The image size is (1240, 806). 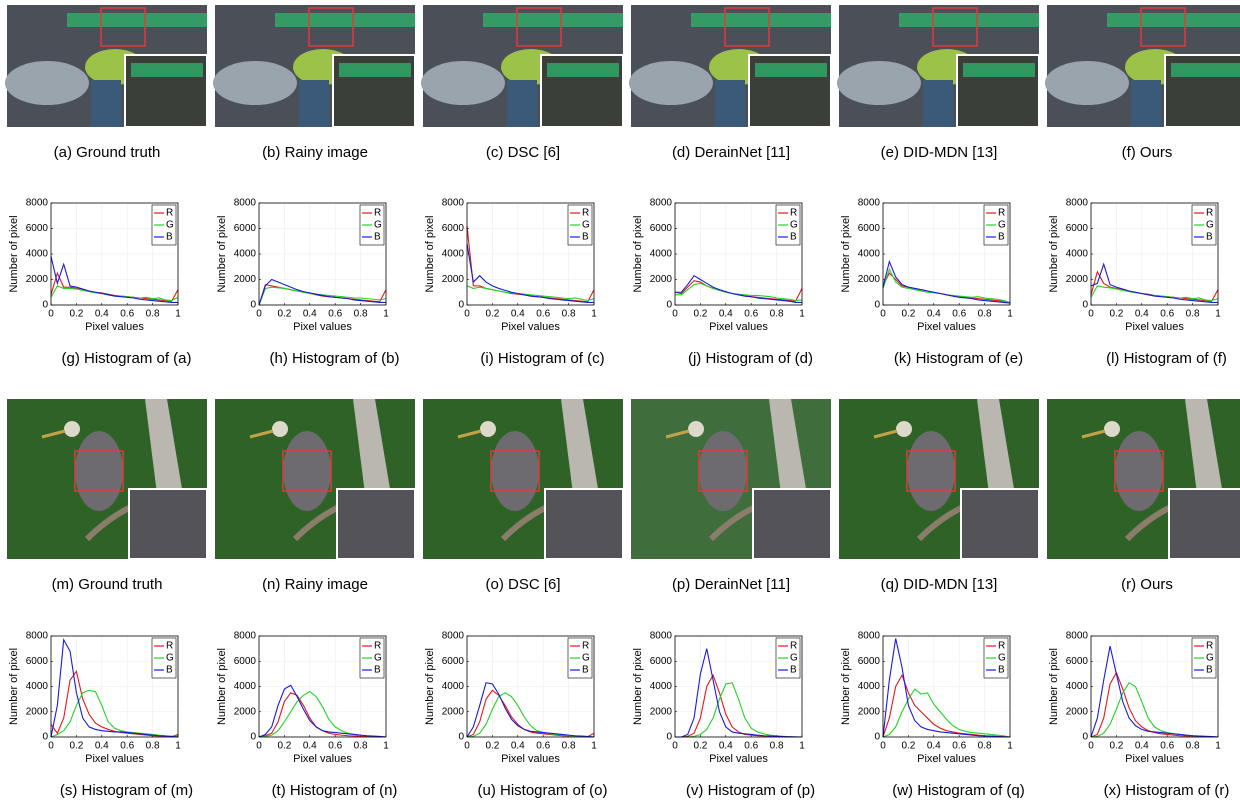 What do you see at coordinates (126, 790) in the screenshot?
I see `chart-title: (s) Histogram of (m)` at bounding box center [126, 790].